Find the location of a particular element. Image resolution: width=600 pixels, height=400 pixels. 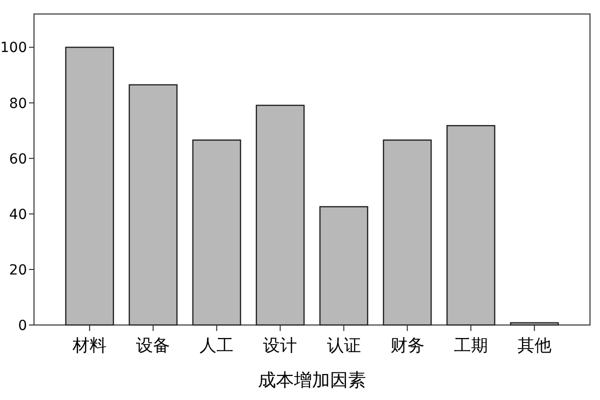

x-tick-label: 设备 is located at coordinates (153, 346).